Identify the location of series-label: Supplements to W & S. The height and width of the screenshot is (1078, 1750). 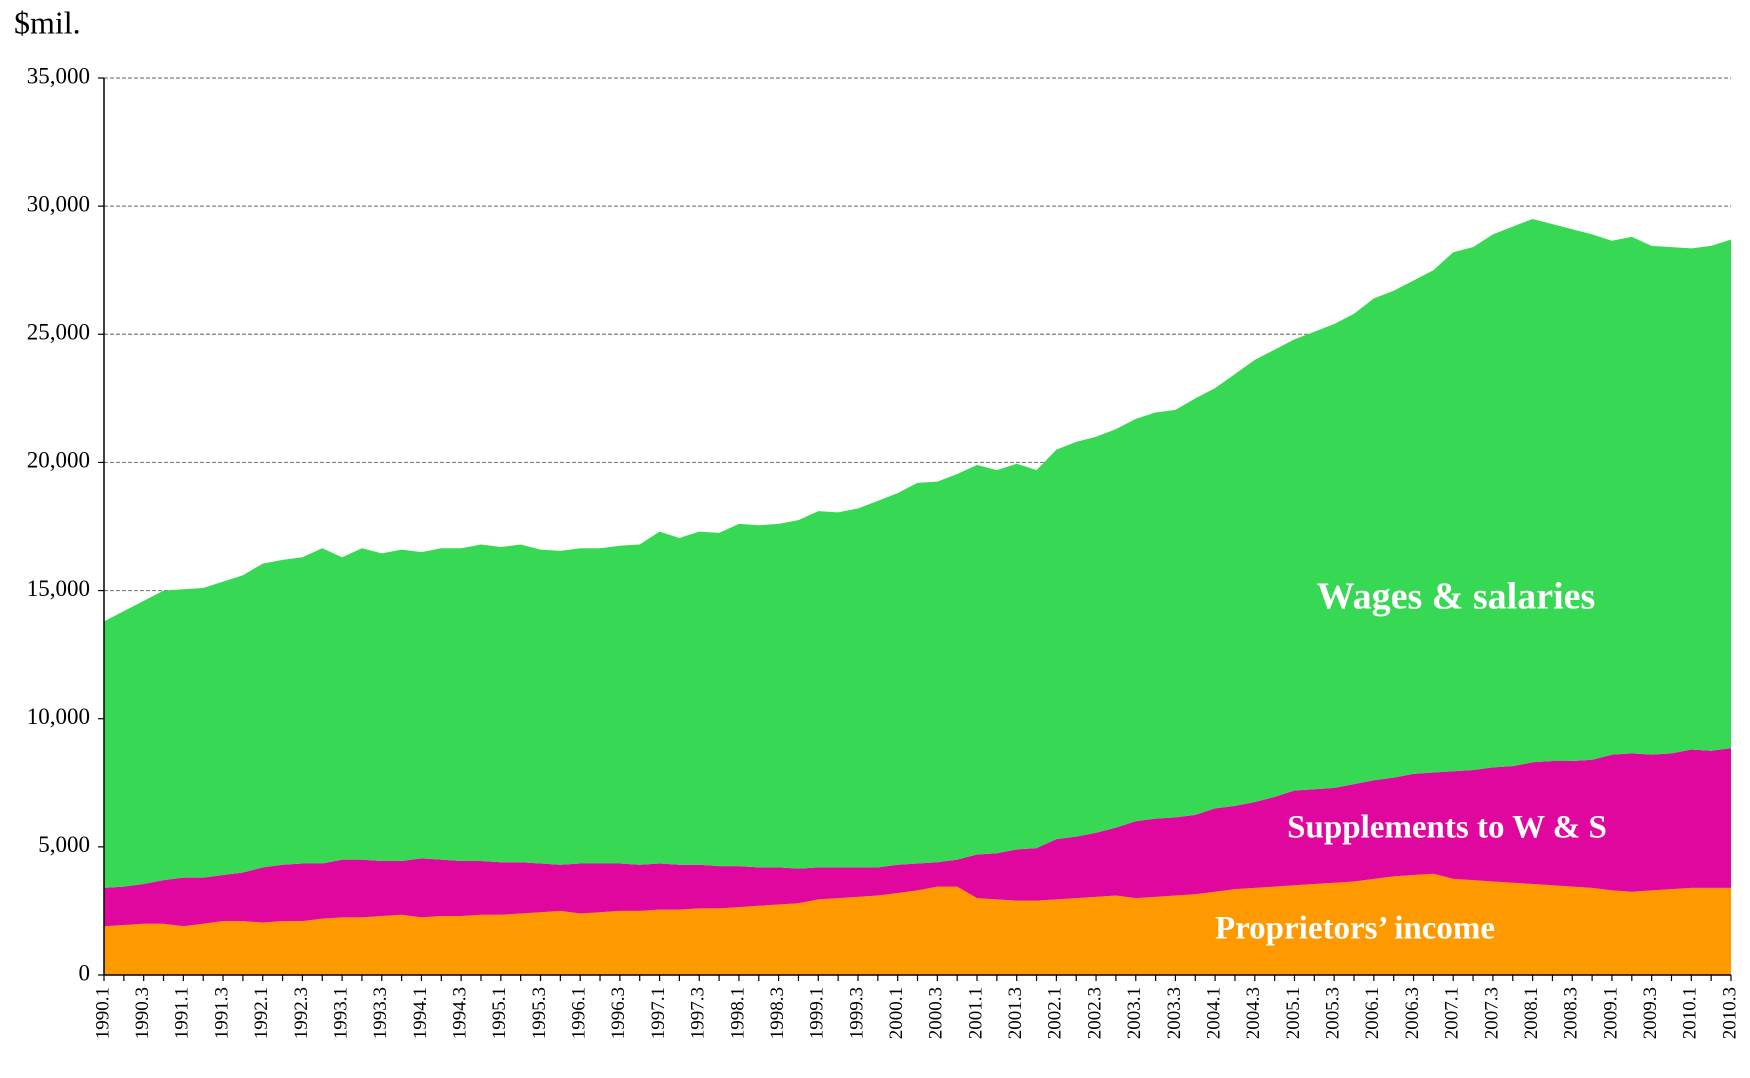
(1447, 828).